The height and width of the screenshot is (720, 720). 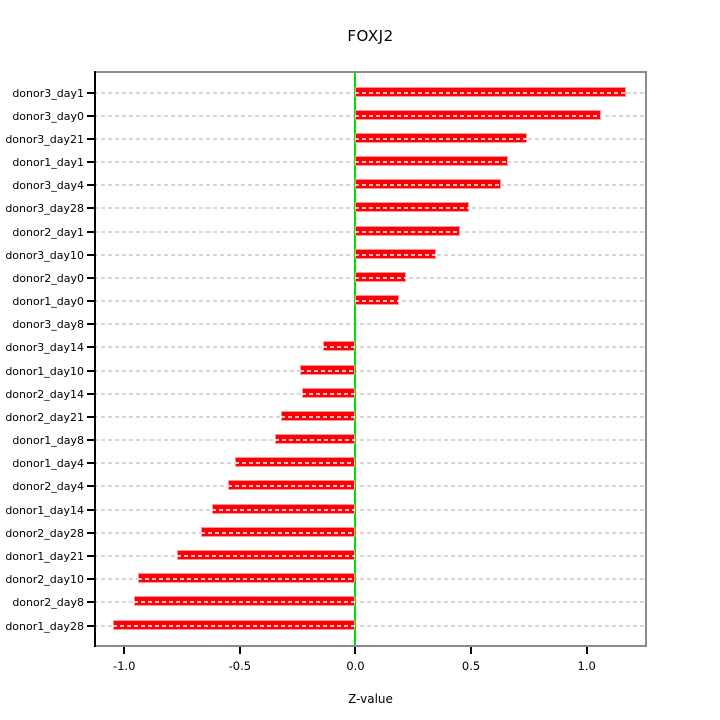 What do you see at coordinates (586, 666) in the screenshot?
I see `x-tick-label: 1.0` at bounding box center [586, 666].